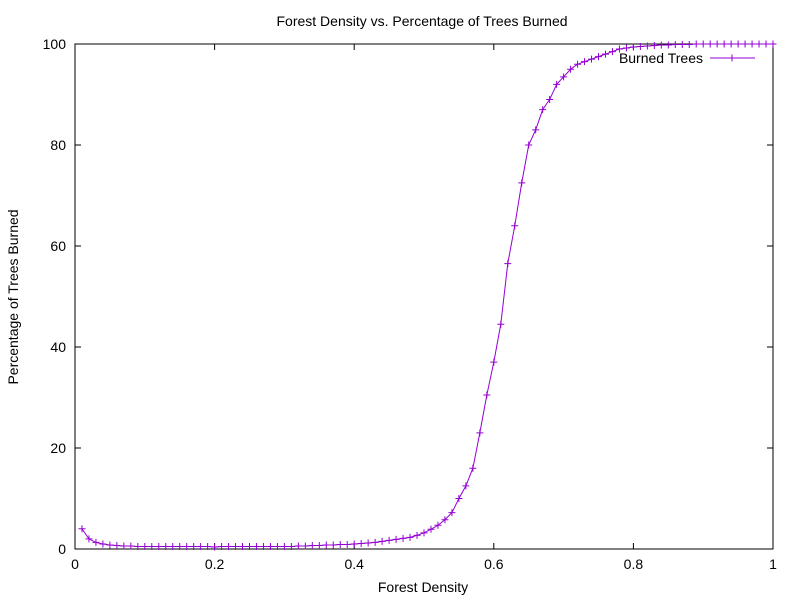  I want to click on y-tick-label: 100, so click(55, 44).